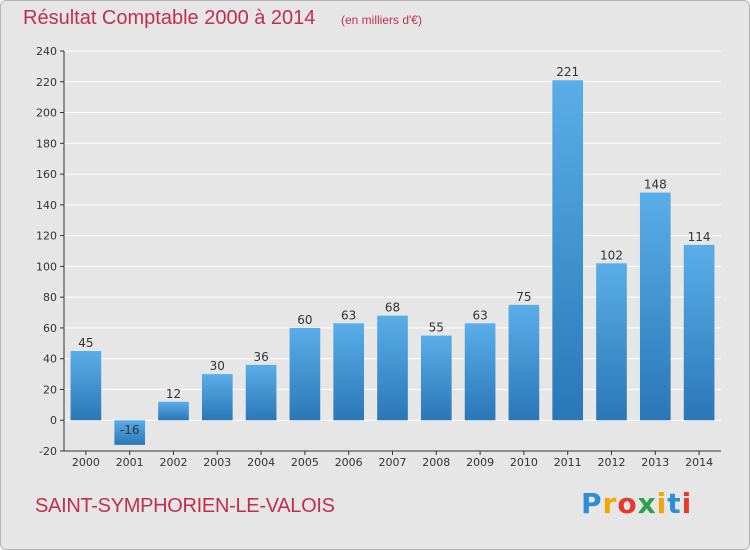  I want to click on y-tick-label: 160, so click(46, 174).